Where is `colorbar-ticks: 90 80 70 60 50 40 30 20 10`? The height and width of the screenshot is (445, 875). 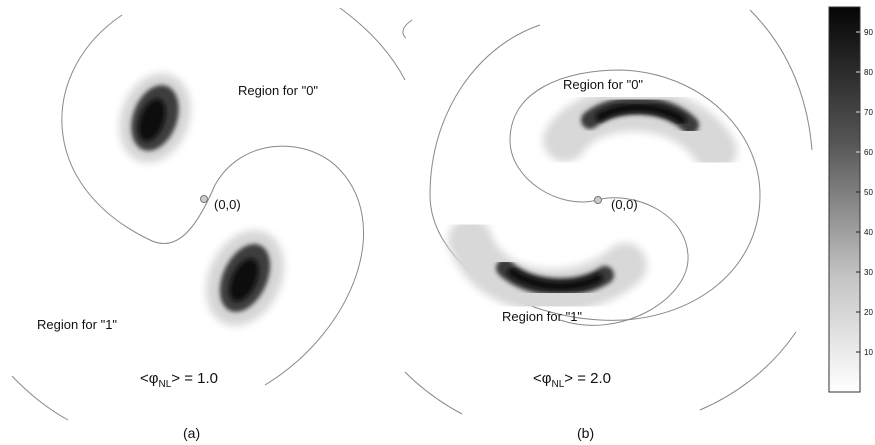 colorbar-ticks: 90 80 70 60 50 40 30 20 10 is located at coordinates (864, 192).